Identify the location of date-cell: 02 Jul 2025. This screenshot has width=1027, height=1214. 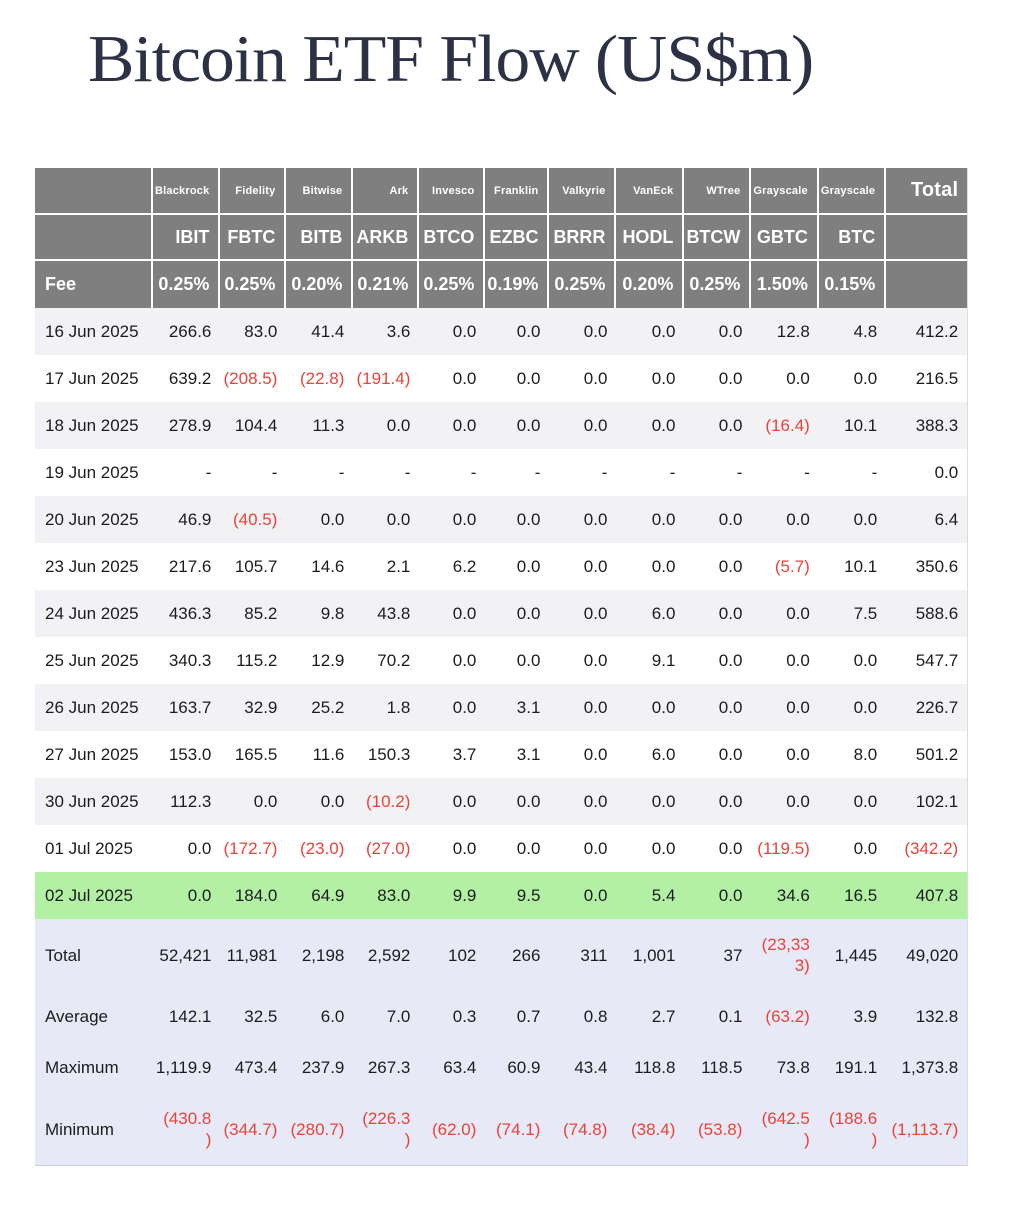
(94, 895).